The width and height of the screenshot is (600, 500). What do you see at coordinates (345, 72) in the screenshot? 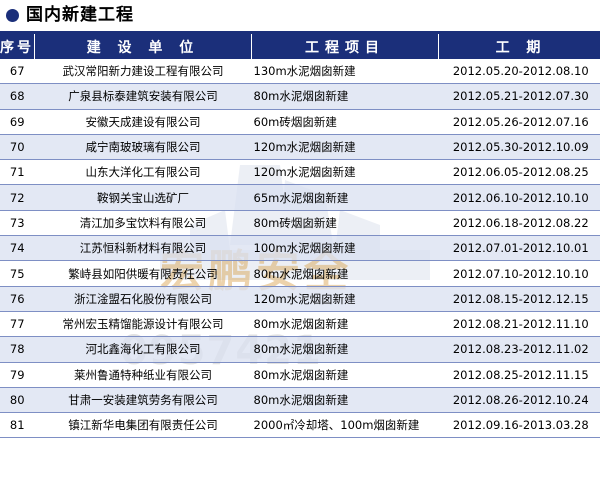
I see `cell-project: 130m水泥烟囱新建` at bounding box center [345, 72].